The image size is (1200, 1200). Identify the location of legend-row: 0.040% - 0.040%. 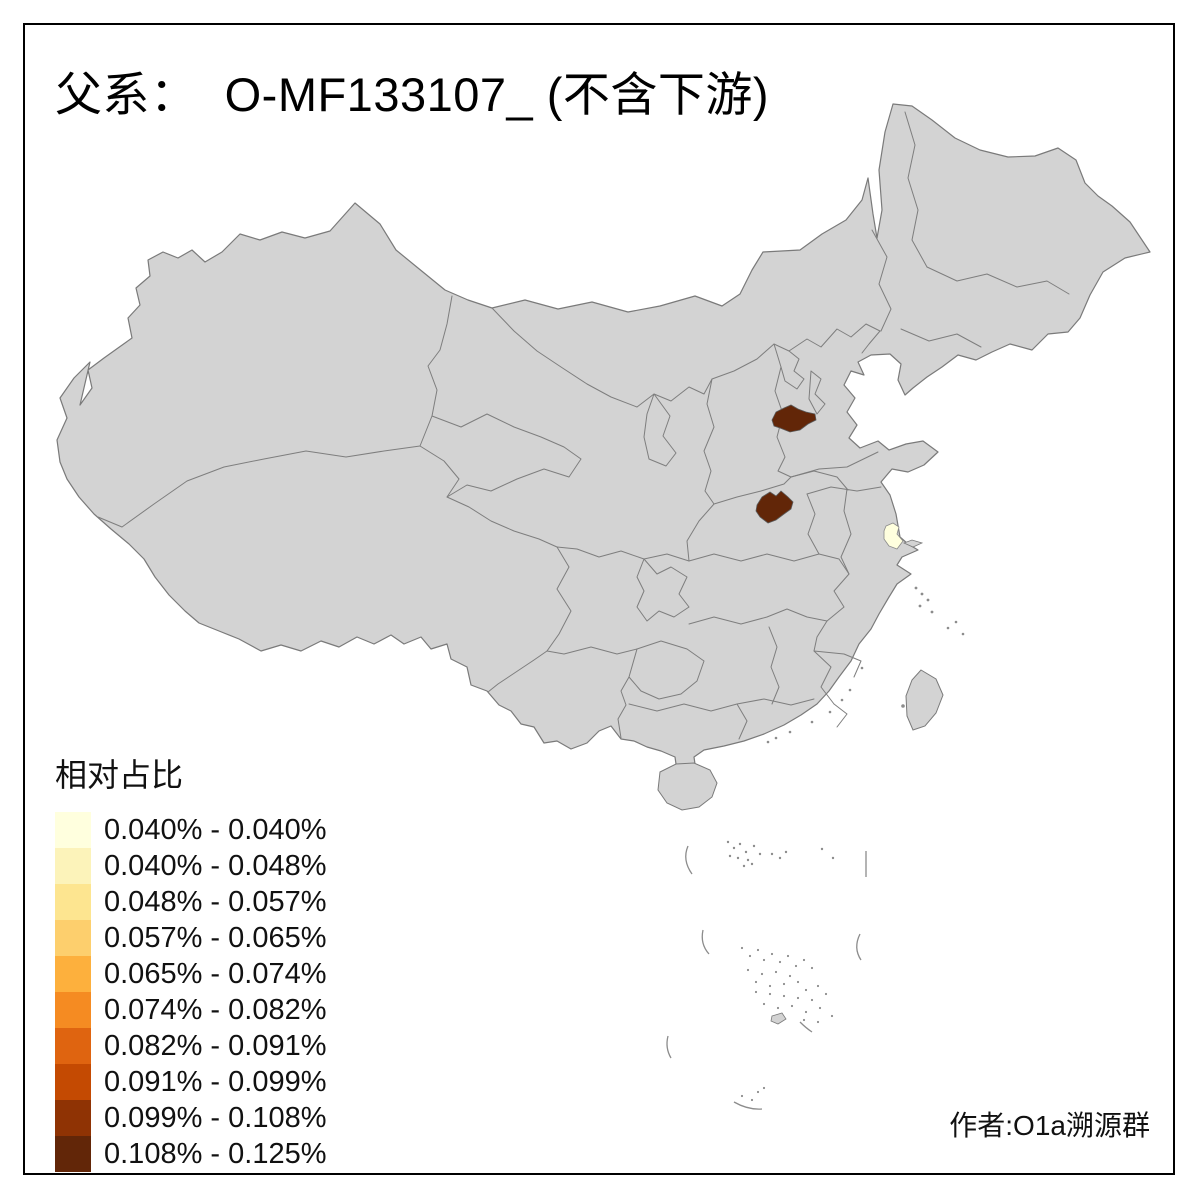
(190, 830).